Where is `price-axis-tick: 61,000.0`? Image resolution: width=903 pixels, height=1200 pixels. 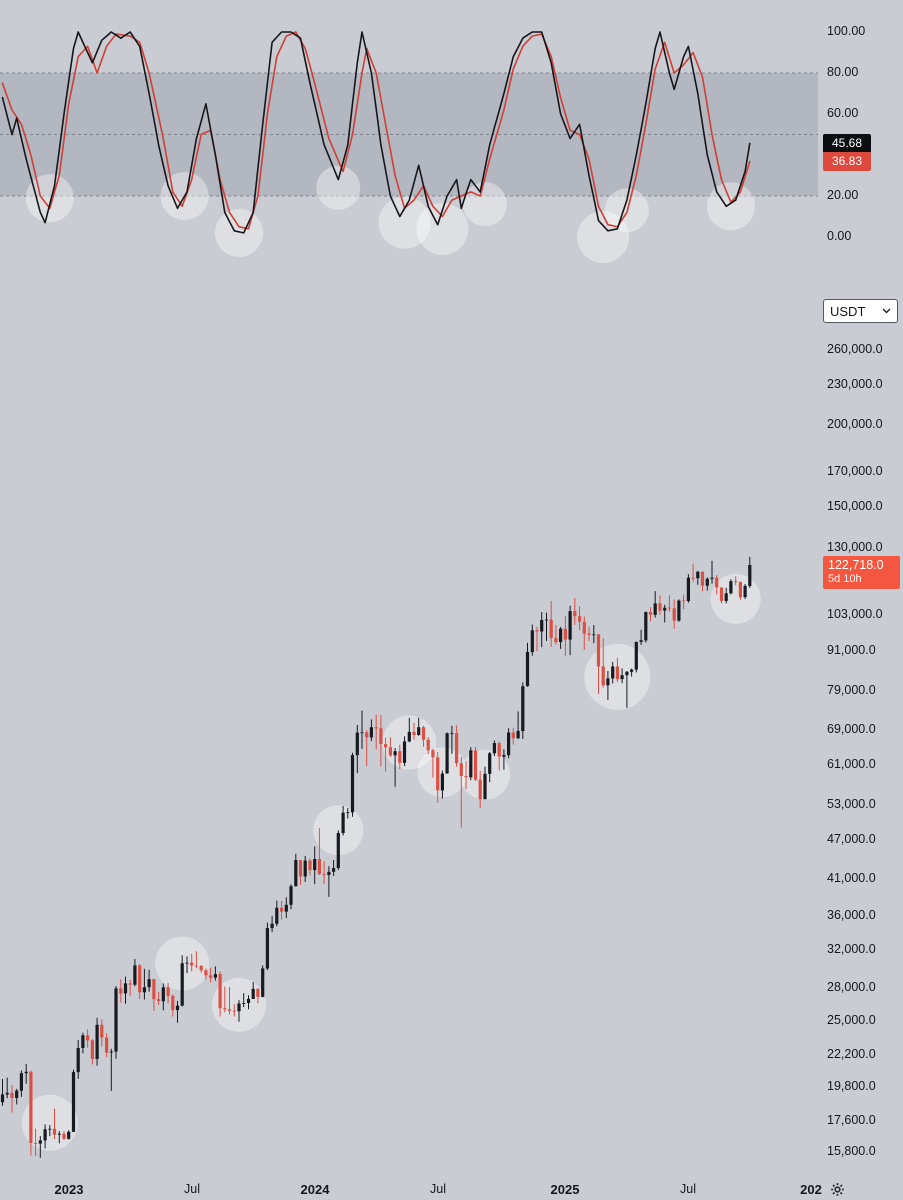 price-axis-tick: 61,000.0 is located at coordinates (851, 764).